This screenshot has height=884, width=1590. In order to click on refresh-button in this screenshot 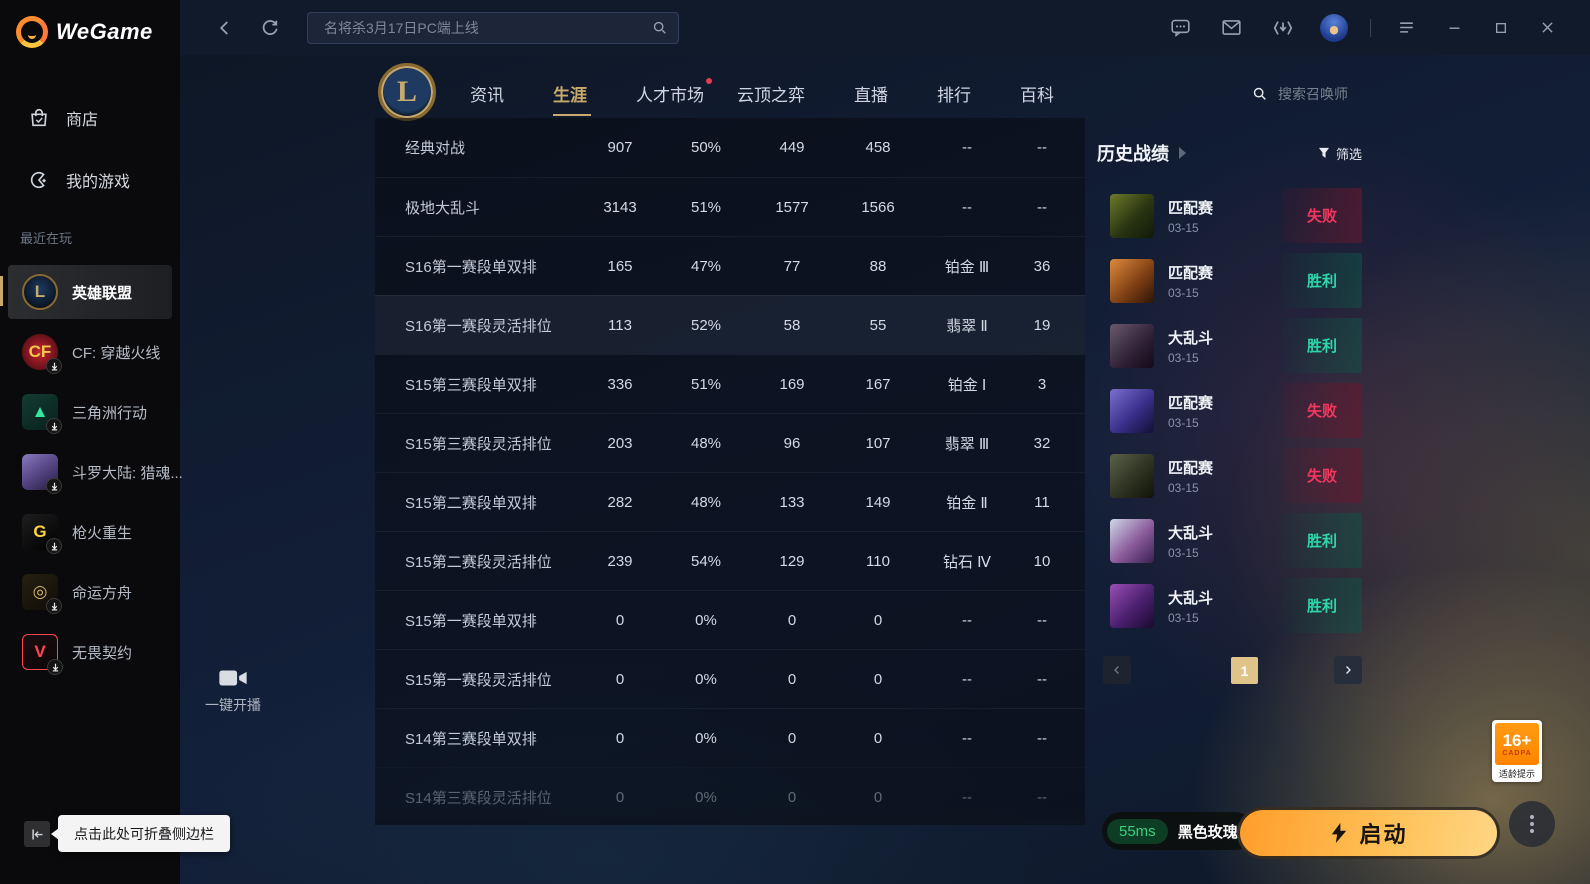, I will do `click(269, 27)`.